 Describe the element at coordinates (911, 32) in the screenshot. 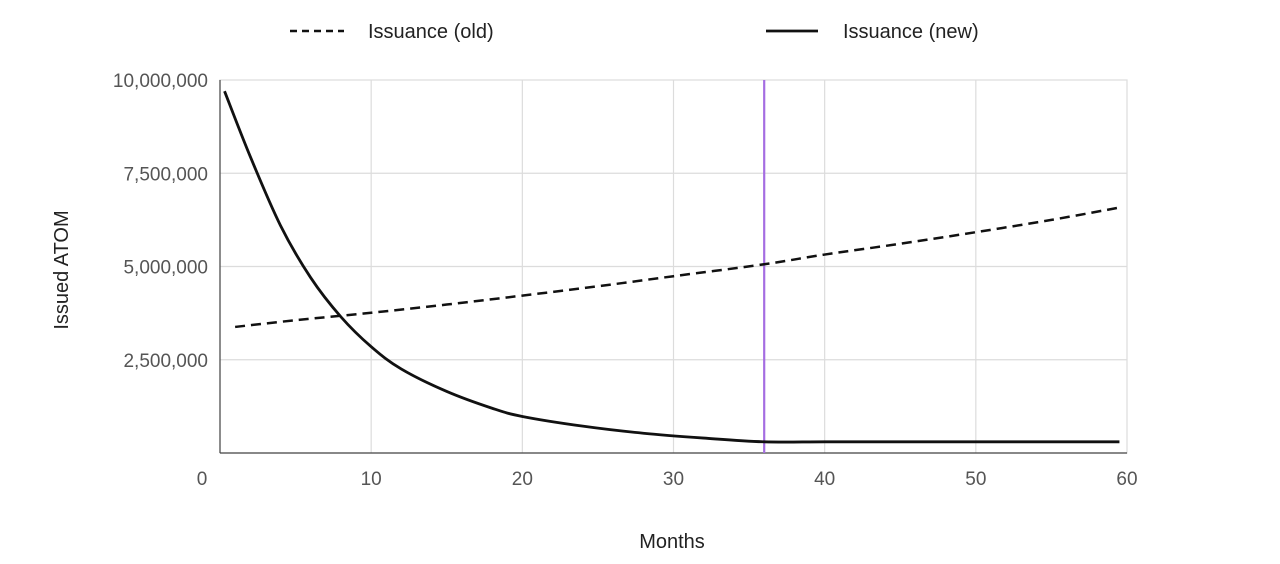

I see `legend-label-new: Issuance (new)` at that location.